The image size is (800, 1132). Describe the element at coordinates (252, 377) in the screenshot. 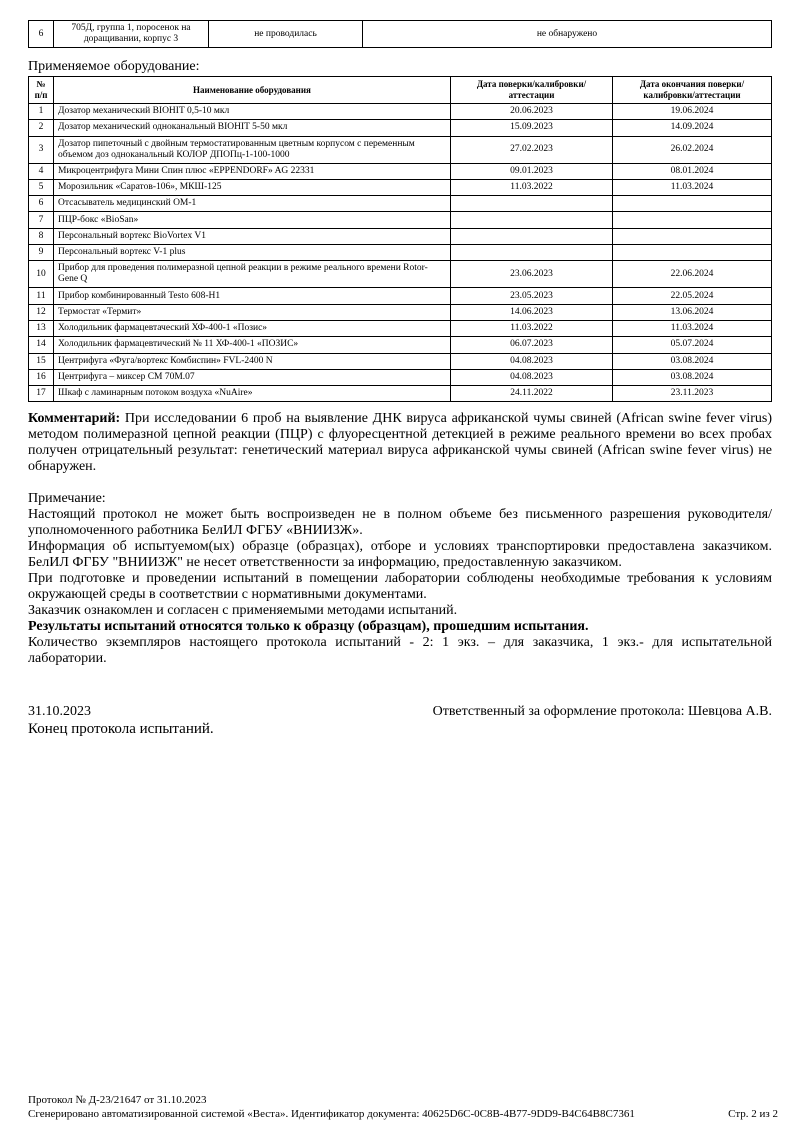

I see `cell: Центрифуга – миксер СМ 70М.07` at that location.